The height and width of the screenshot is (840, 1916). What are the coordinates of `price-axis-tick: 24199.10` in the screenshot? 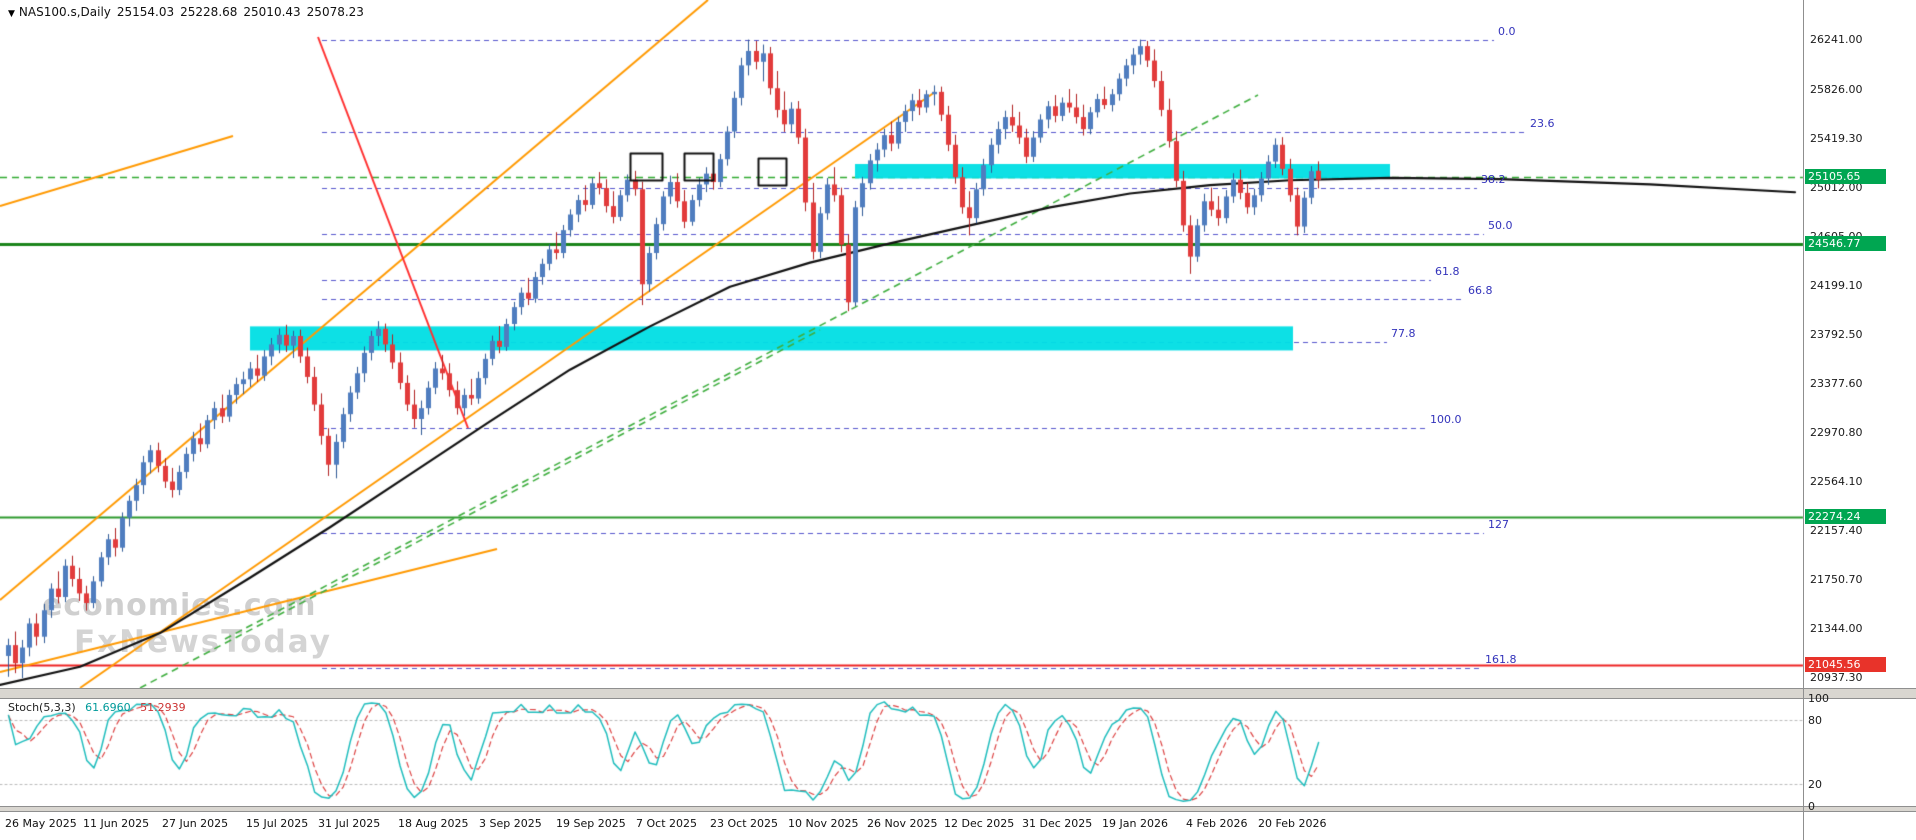 It's located at (1836, 285).